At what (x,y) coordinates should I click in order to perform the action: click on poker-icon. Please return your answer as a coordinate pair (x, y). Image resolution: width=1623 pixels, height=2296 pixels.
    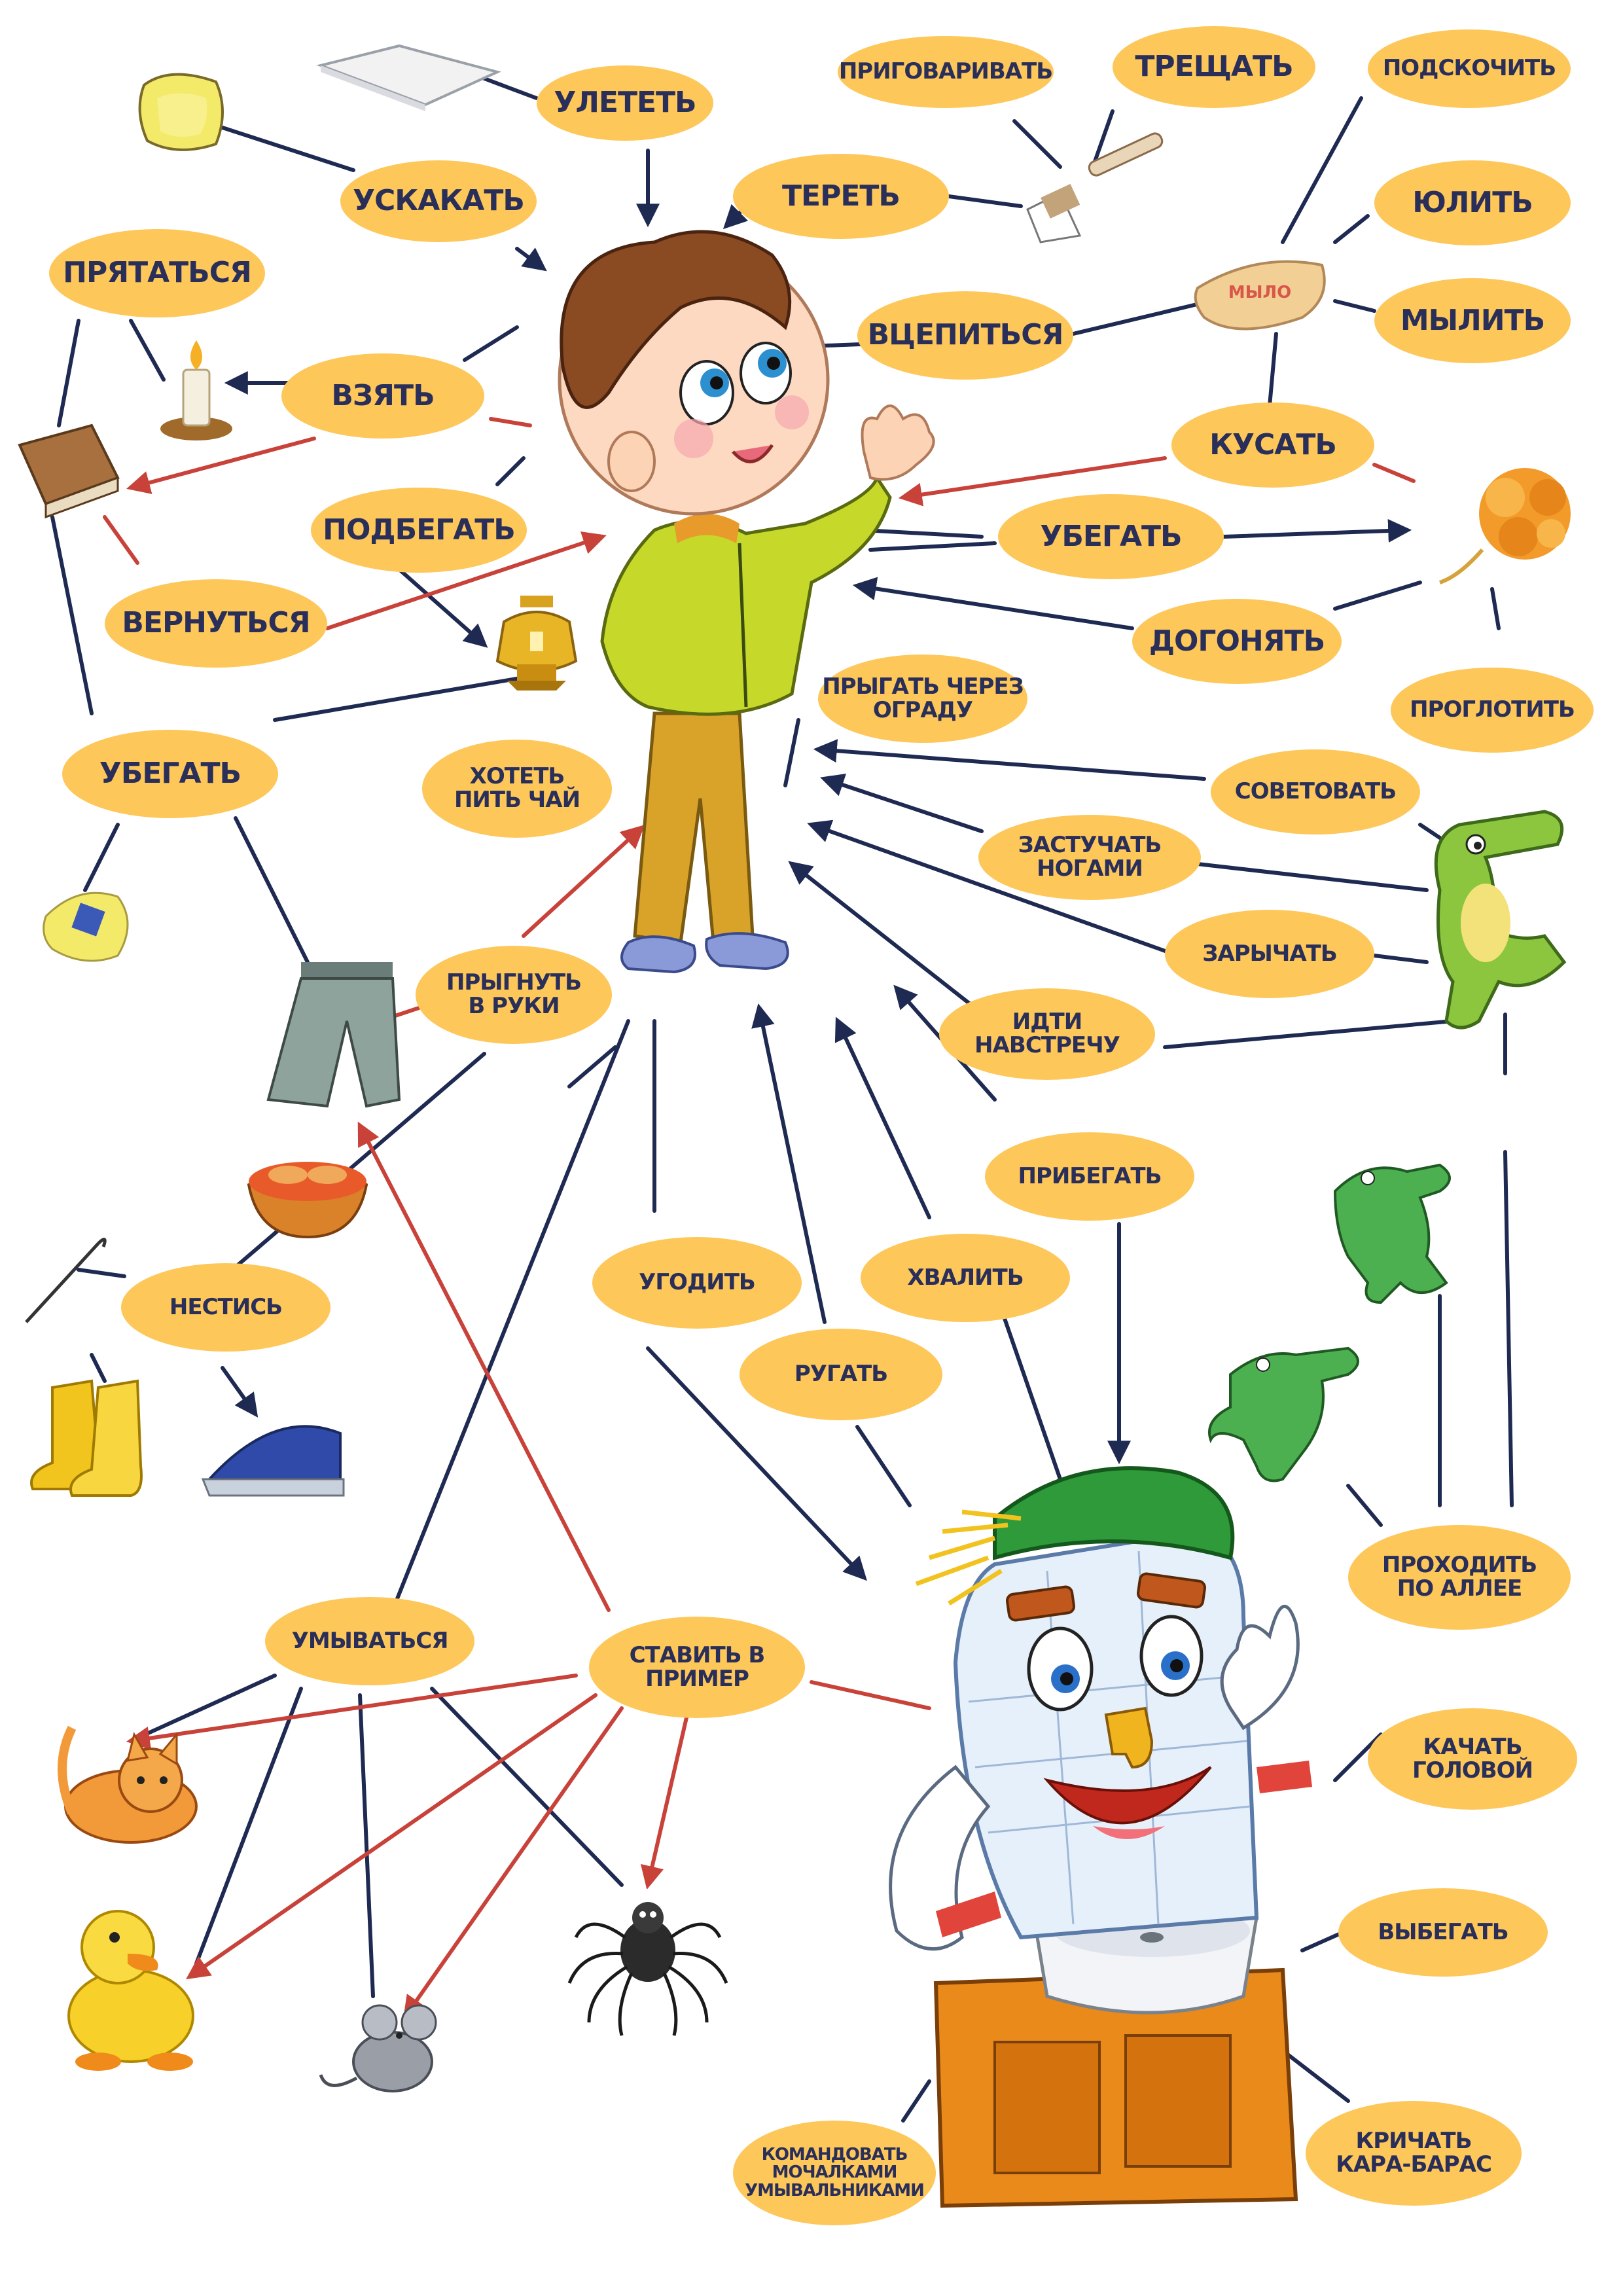
    Looking at the image, I should click on (66, 1280).